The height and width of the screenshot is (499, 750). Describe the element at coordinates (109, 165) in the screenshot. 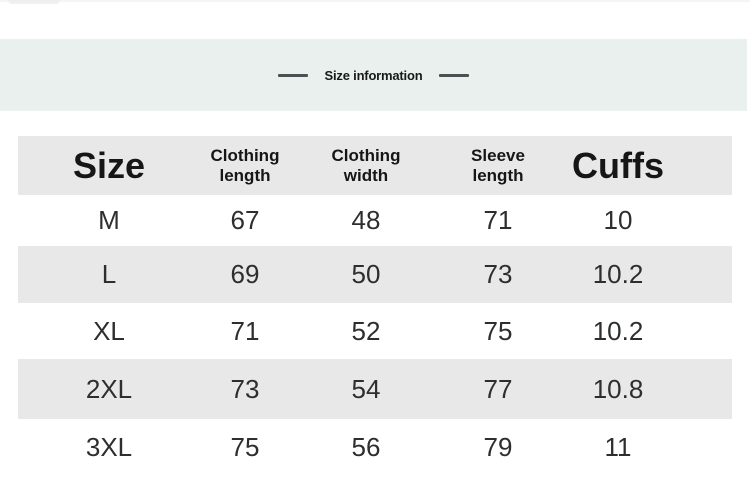

I see `column-header-size: Size` at that location.